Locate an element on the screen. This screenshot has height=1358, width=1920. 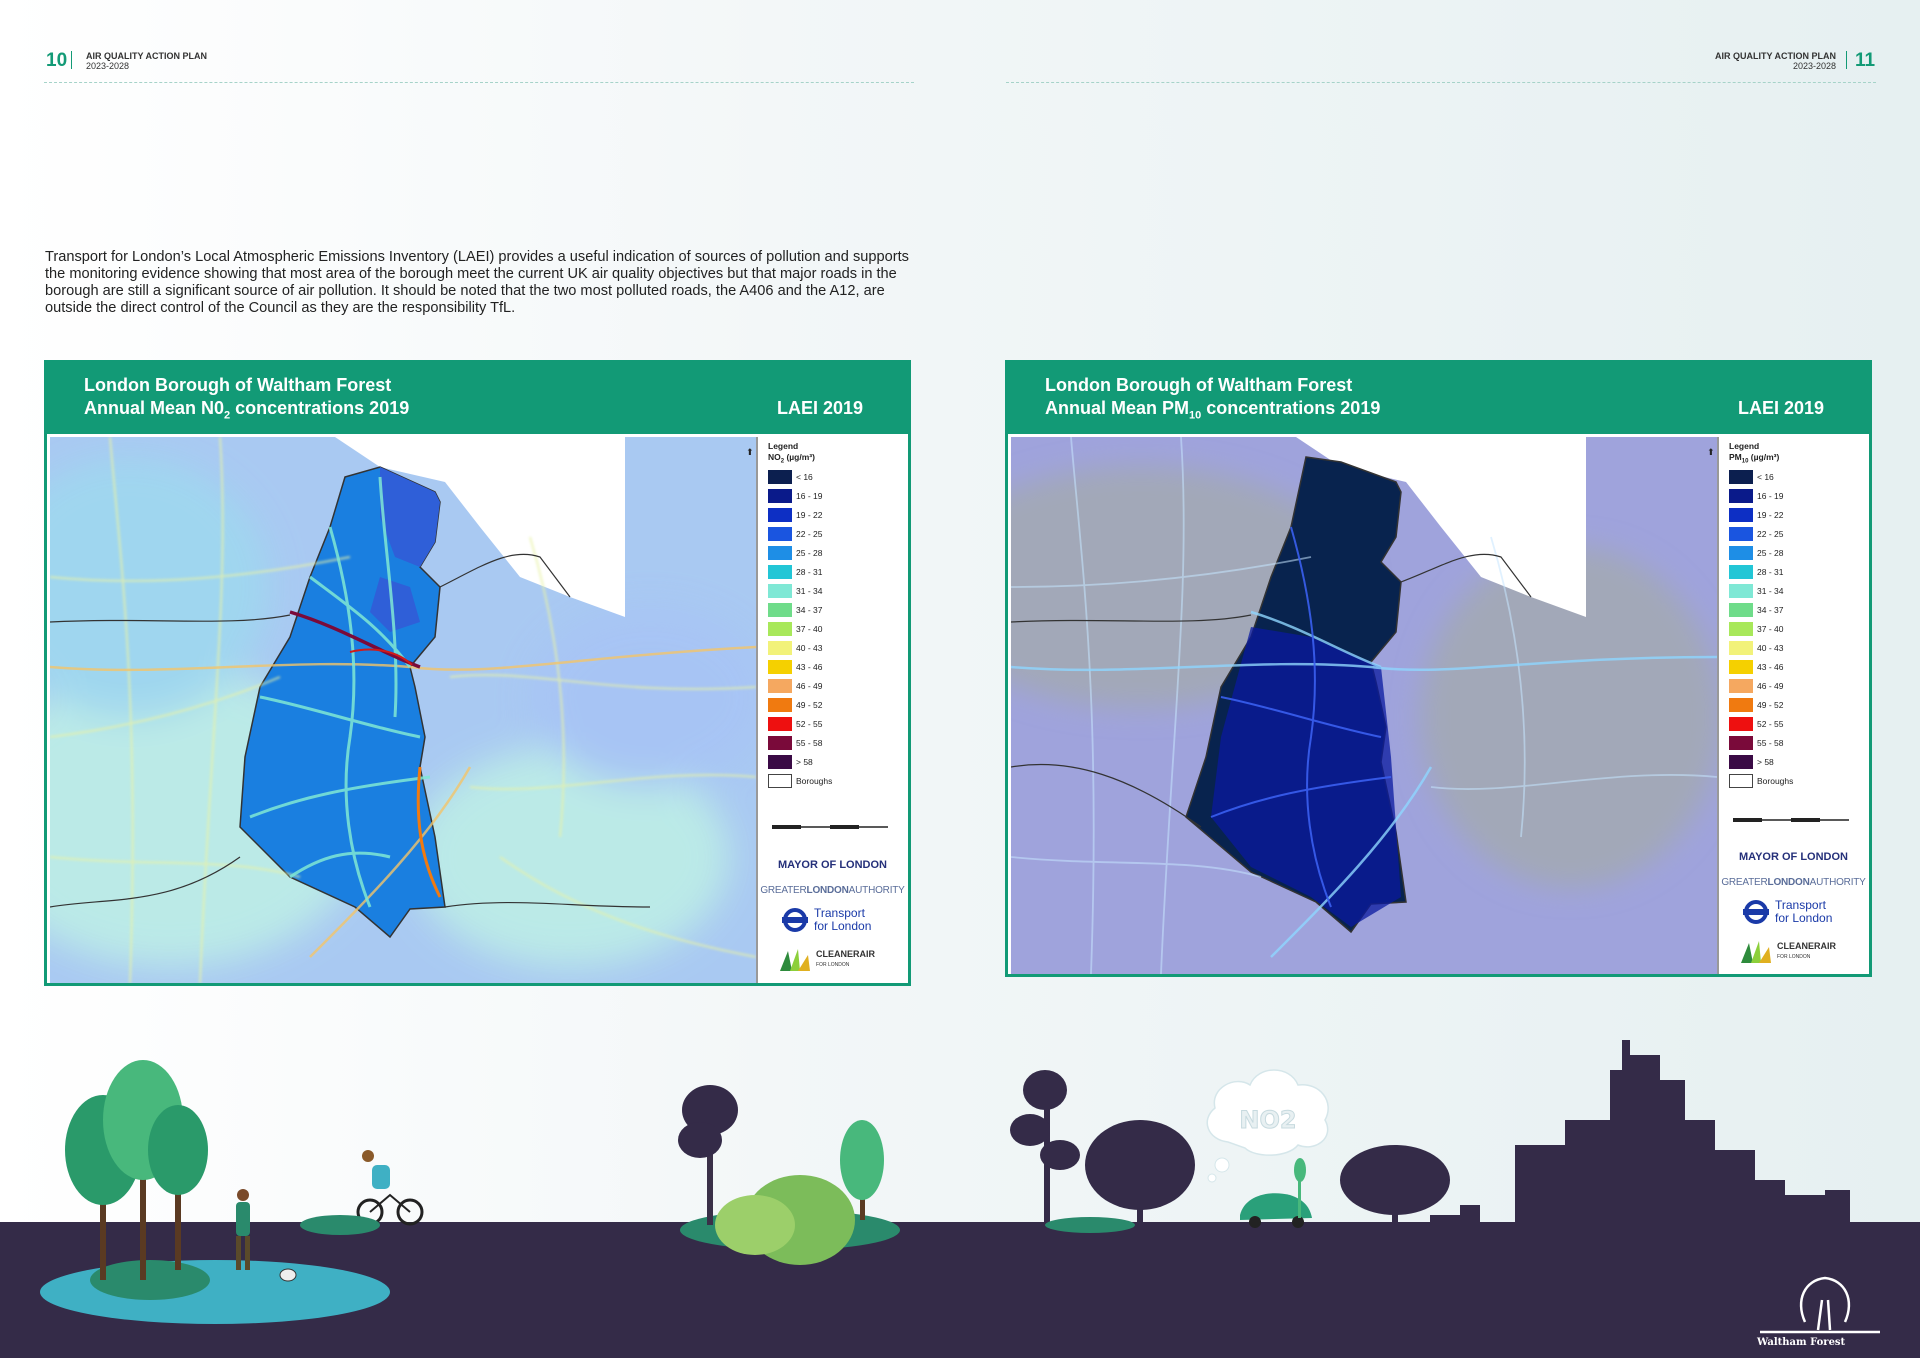
legend-label: 31 - 34 is located at coordinates (809, 591).